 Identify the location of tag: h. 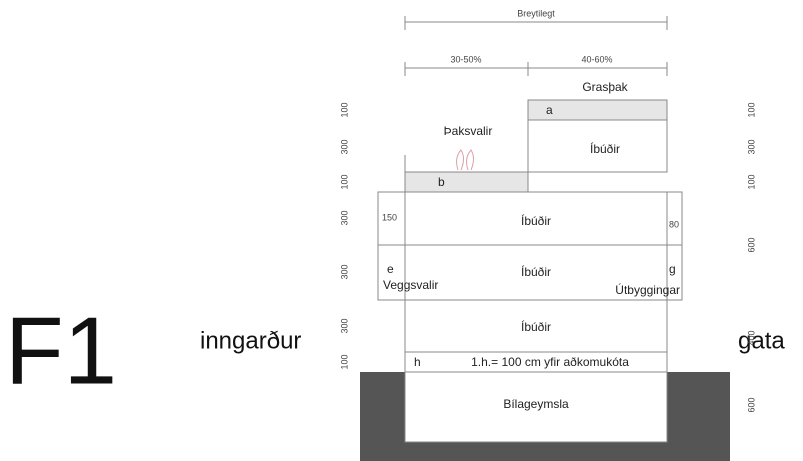
(417, 362).